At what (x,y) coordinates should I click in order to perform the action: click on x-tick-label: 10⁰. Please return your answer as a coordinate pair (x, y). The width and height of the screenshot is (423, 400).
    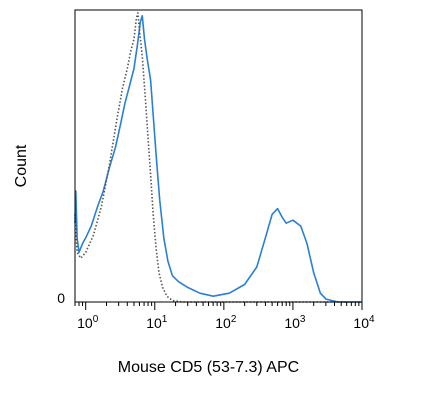
    Looking at the image, I should click on (88, 322).